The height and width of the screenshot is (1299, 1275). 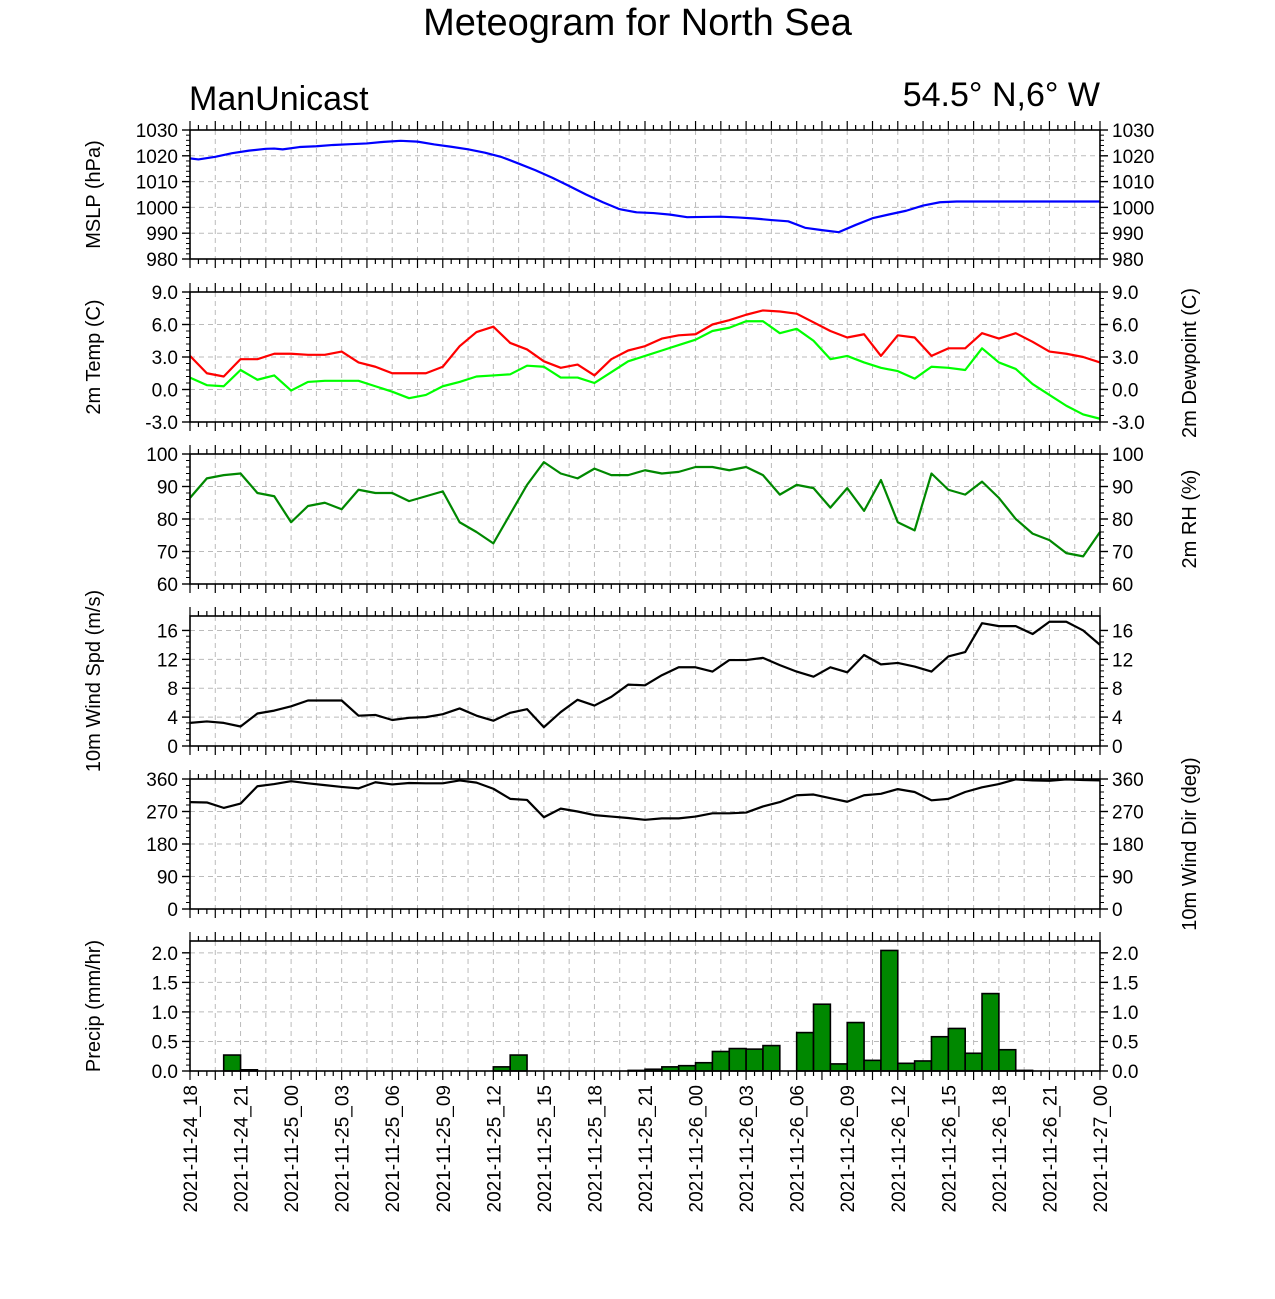 What do you see at coordinates (1128, 813) in the screenshot?
I see `y-tick-label-right: 270` at bounding box center [1128, 813].